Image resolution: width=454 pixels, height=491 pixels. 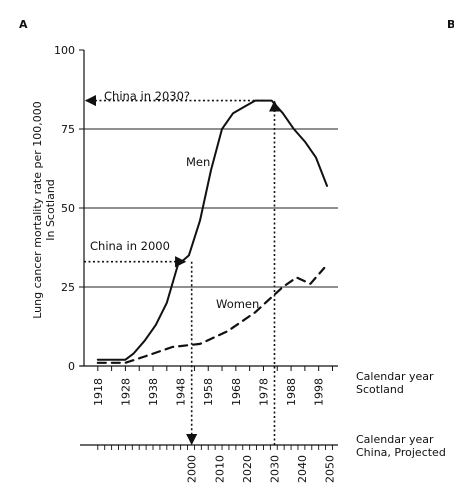 I want to click on x-tick-label-scotland-1998: 1998, so click(x=319, y=392).